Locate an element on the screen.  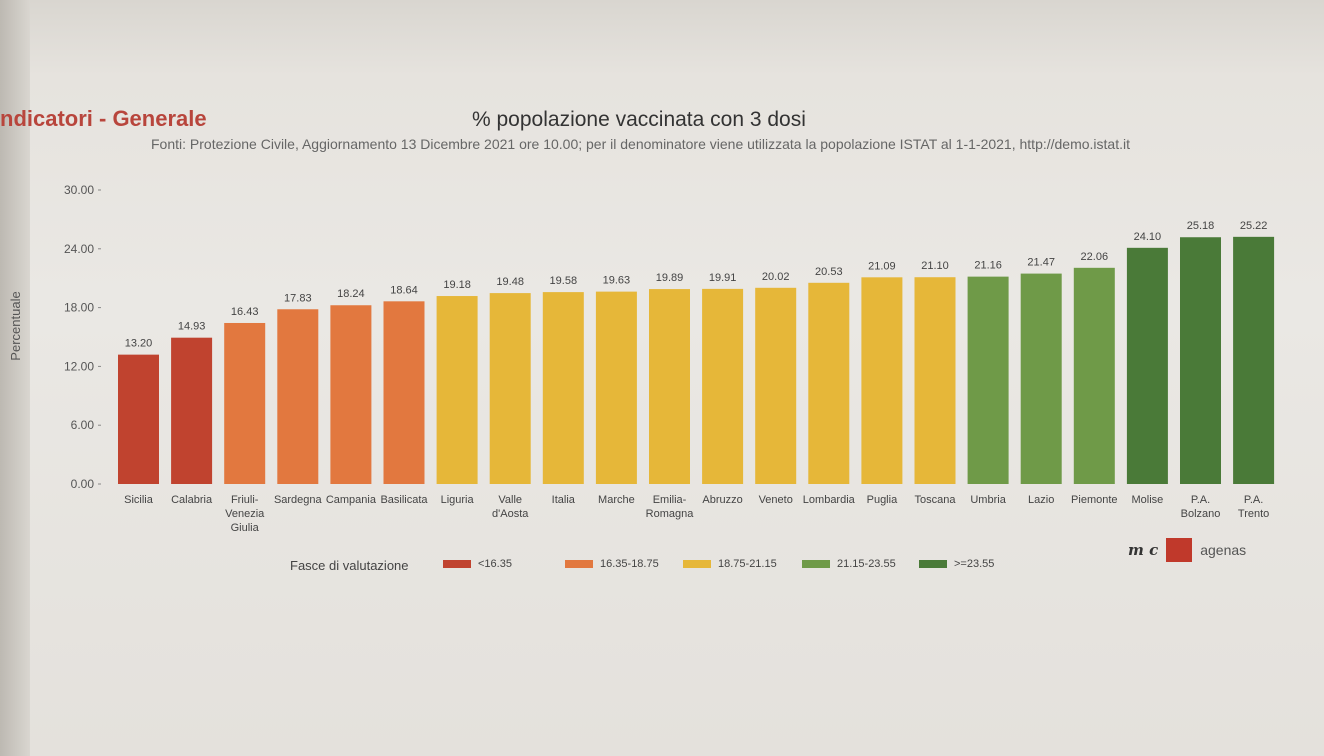
bar-value-label: 14.93 is located at coordinates (192, 327).